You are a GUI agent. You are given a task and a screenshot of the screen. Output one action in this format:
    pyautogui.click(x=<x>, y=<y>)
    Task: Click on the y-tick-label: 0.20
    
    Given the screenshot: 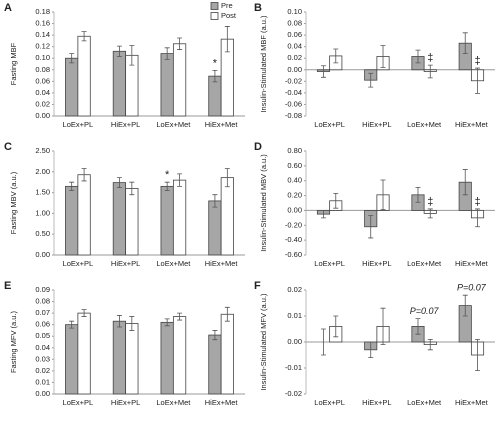 What is the action you would take?
    pyautogui.click(x=294, y=195)
    